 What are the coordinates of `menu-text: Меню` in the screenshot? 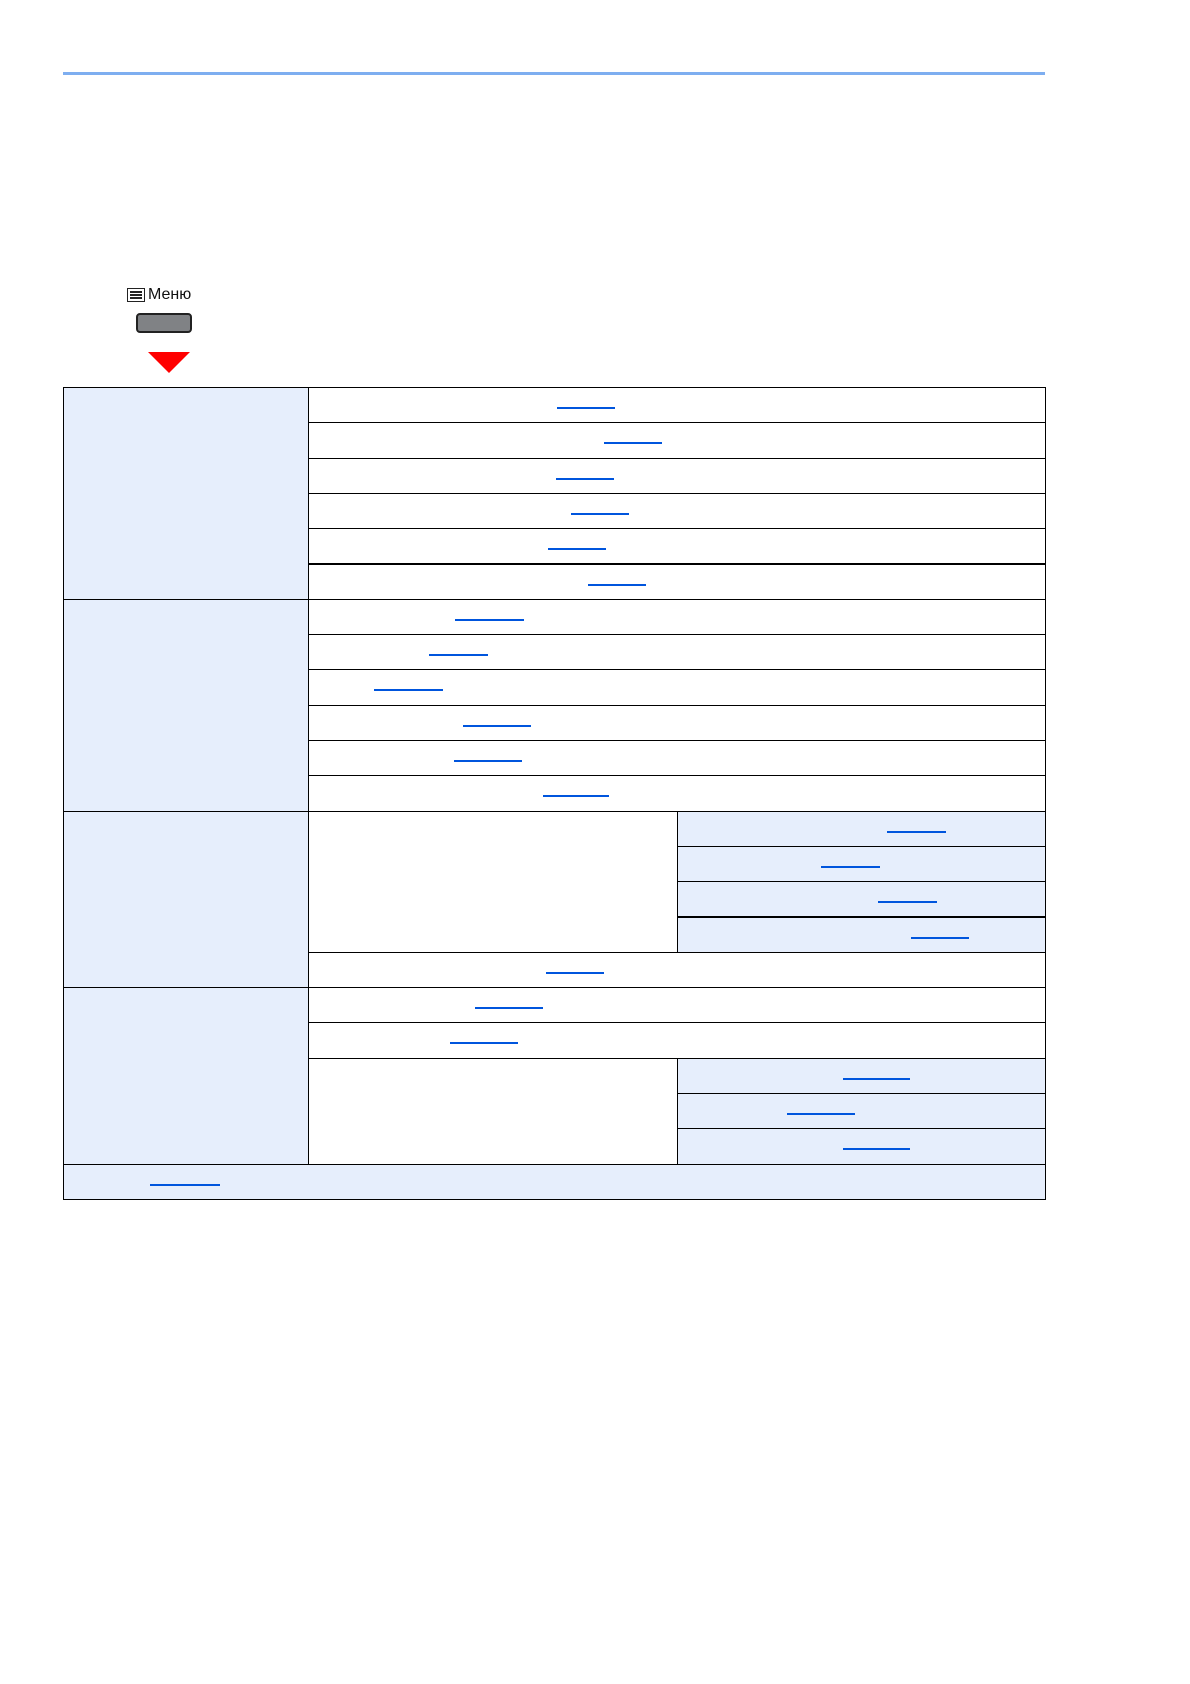 It's located at (170, 294).